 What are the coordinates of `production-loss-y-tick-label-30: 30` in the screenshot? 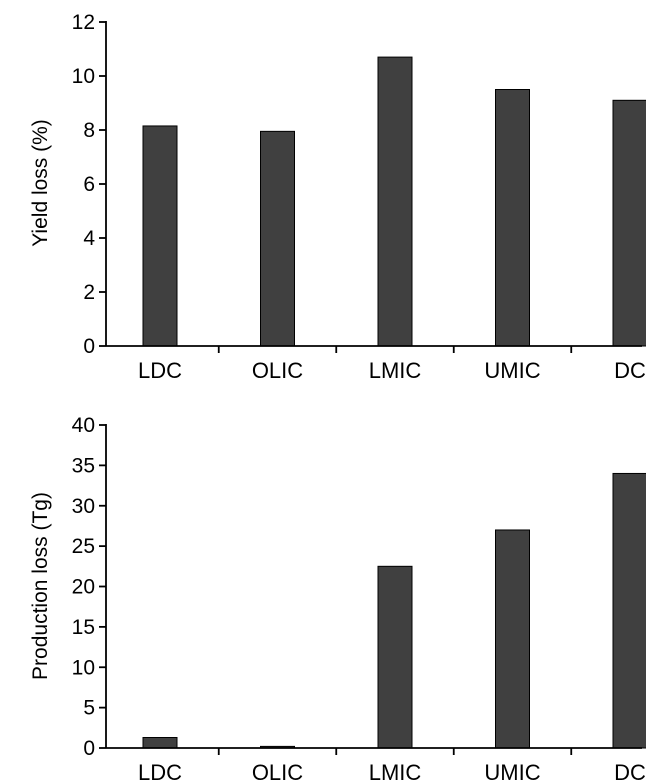 It's located at (83, 506).